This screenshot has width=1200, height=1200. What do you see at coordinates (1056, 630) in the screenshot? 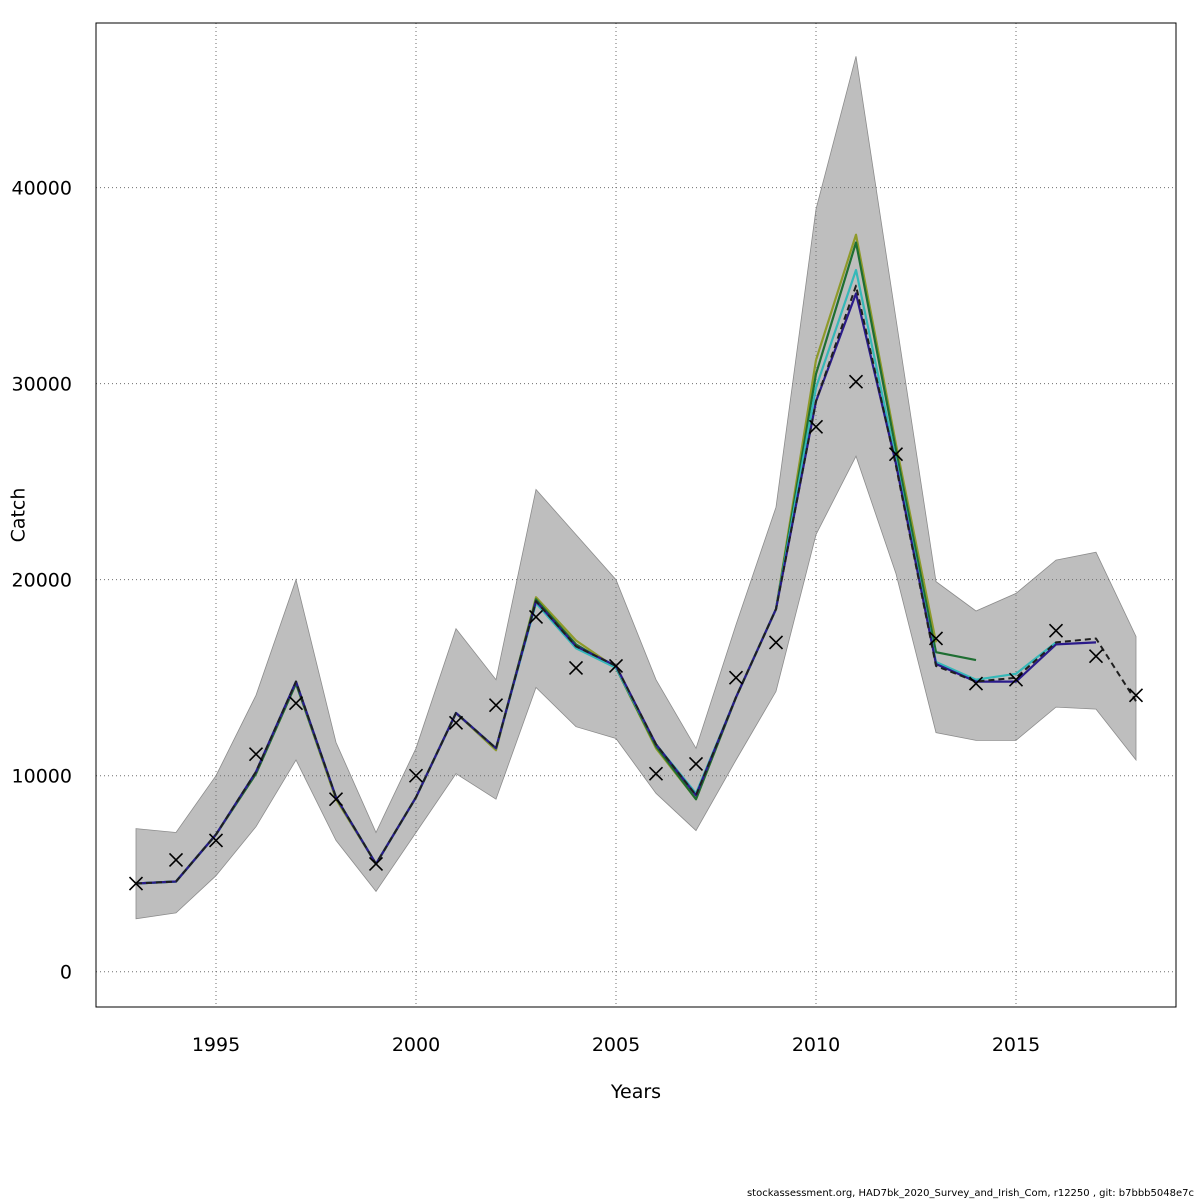
I see `observed-point-2016` at bounding box center [1056, 630].